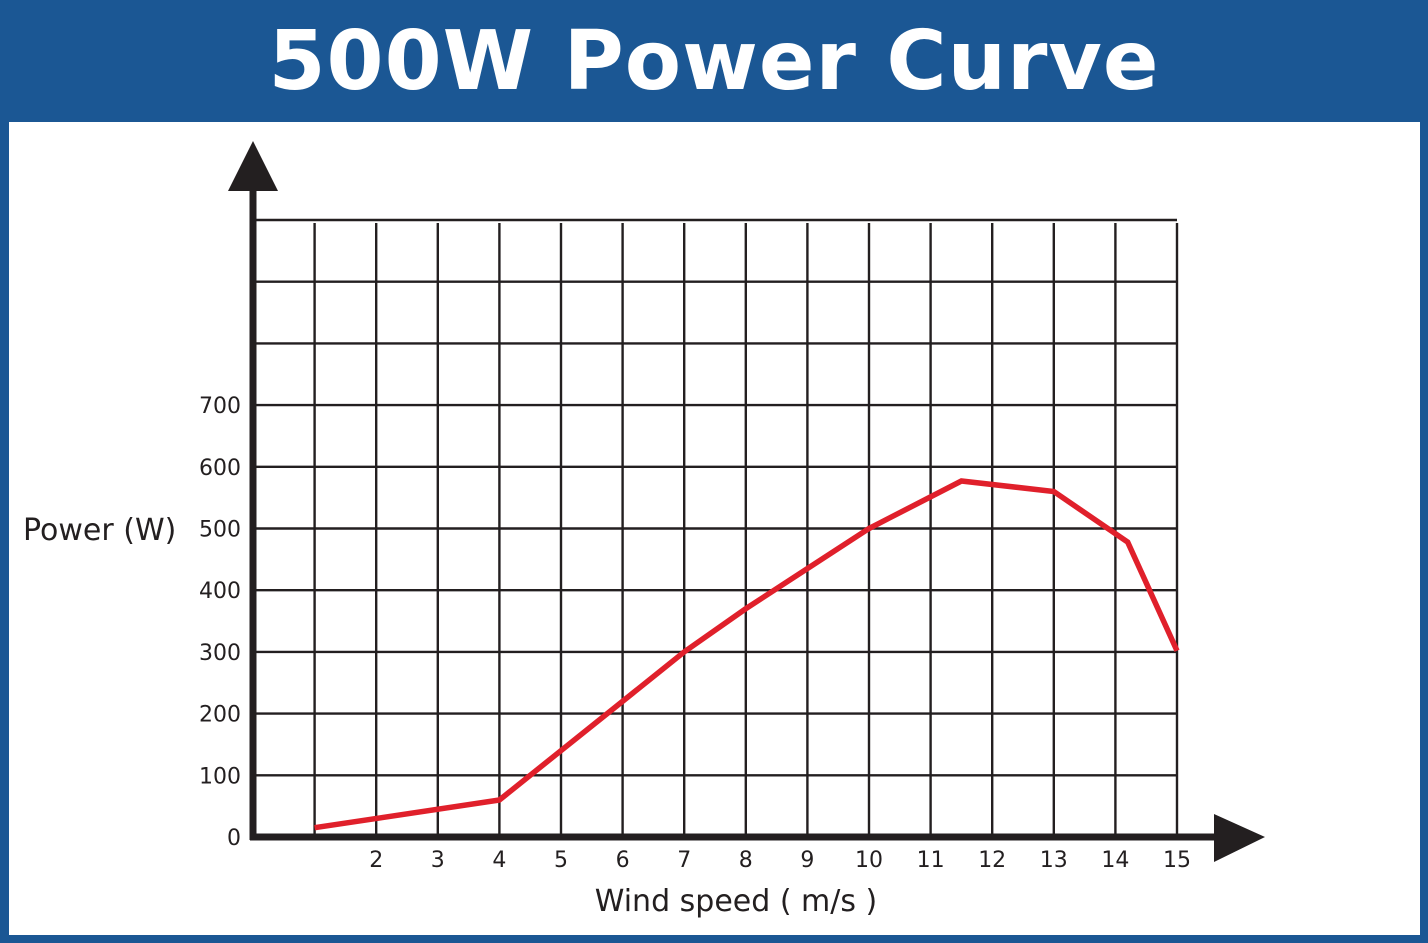  What do you see at coordinates (807, 860) in the screenshot?
I see `x-tick-label: 9` at bounding box center [807, 860].